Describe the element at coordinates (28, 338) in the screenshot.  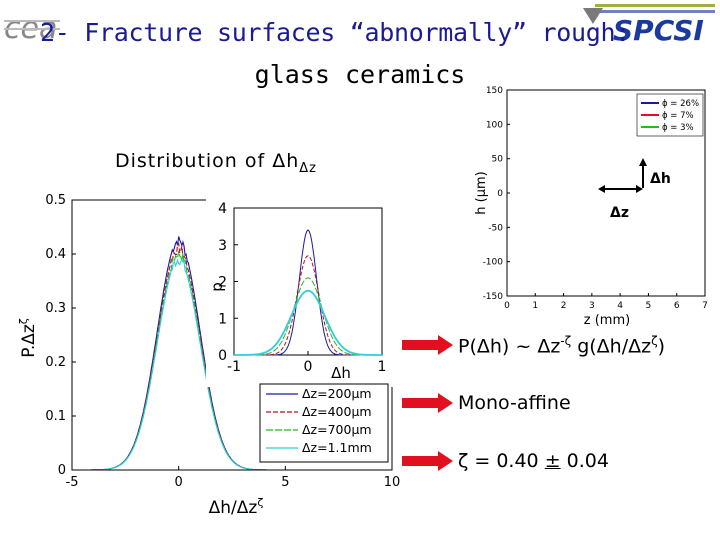
I see `main-y-axis-label: P.Δzζ` at that location.